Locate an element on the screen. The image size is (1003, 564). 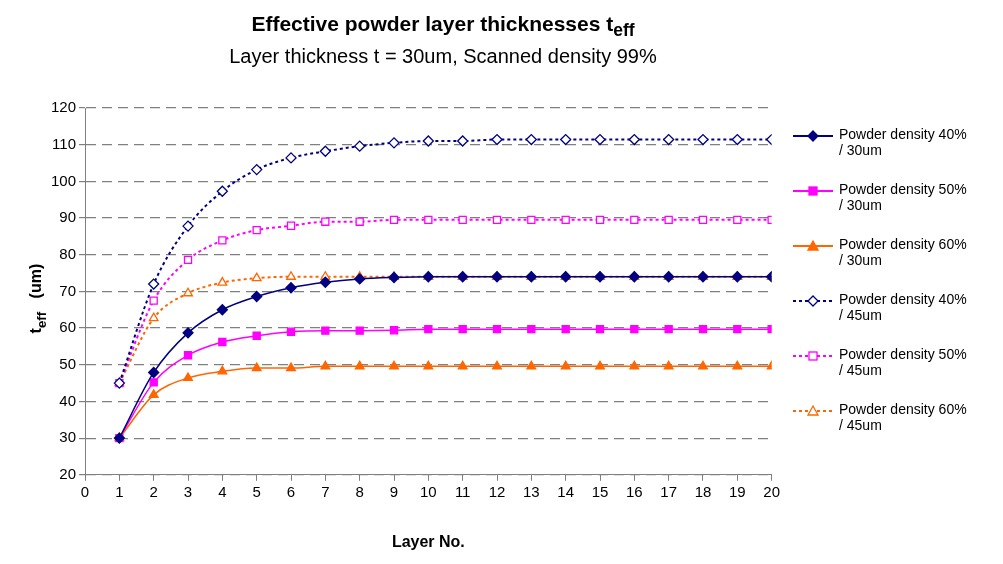
chart-subtitle: Layer thickness t = 30um, Scanned density 99% is located at coordinates (443, 57).